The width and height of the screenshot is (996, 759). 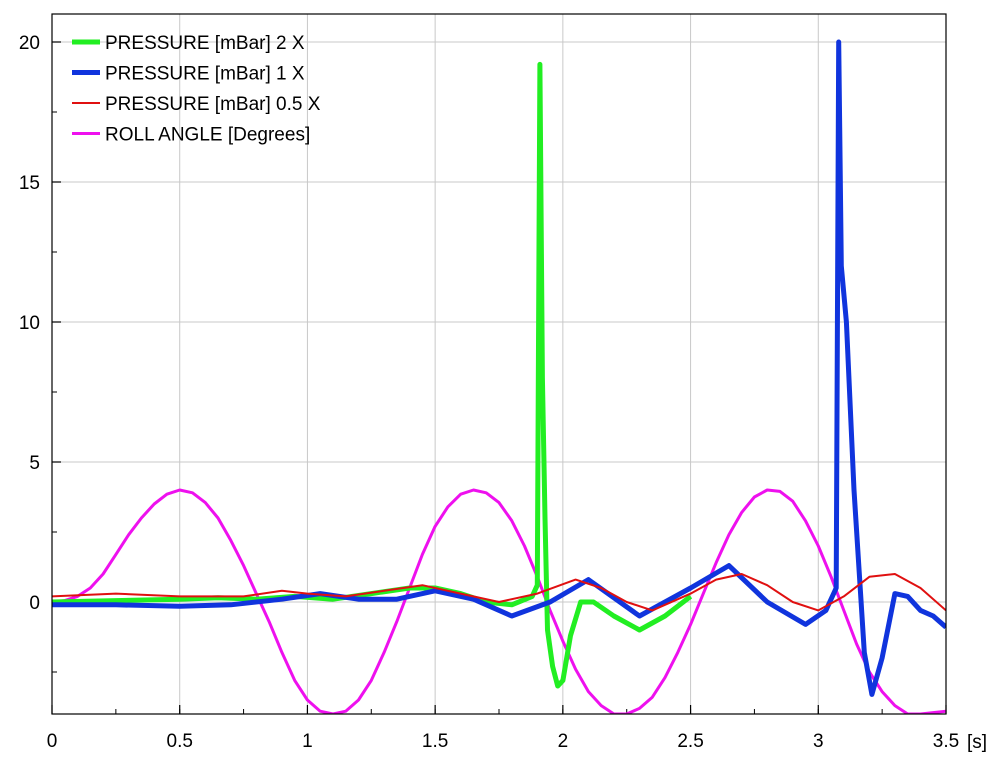 What do you see at coordinates (307, 741) in the screenshot?
I see `x-tick-label: 1` at bounding box center [307, 741].